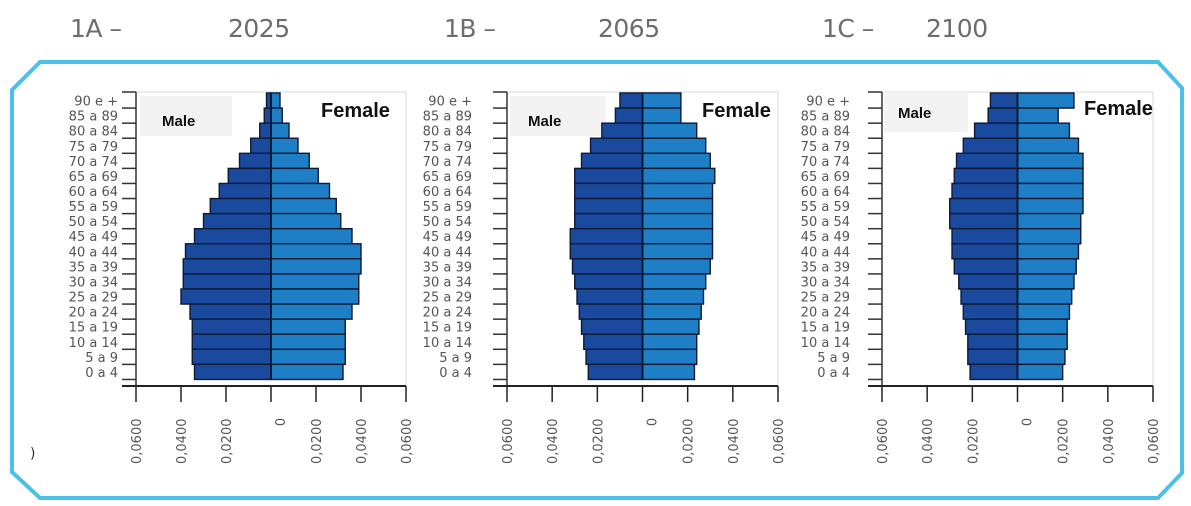  What do you see at coordinates (447, 117) in the screenshot?
I see `age-label: 85 a 89` at bounding box center [447, 117].